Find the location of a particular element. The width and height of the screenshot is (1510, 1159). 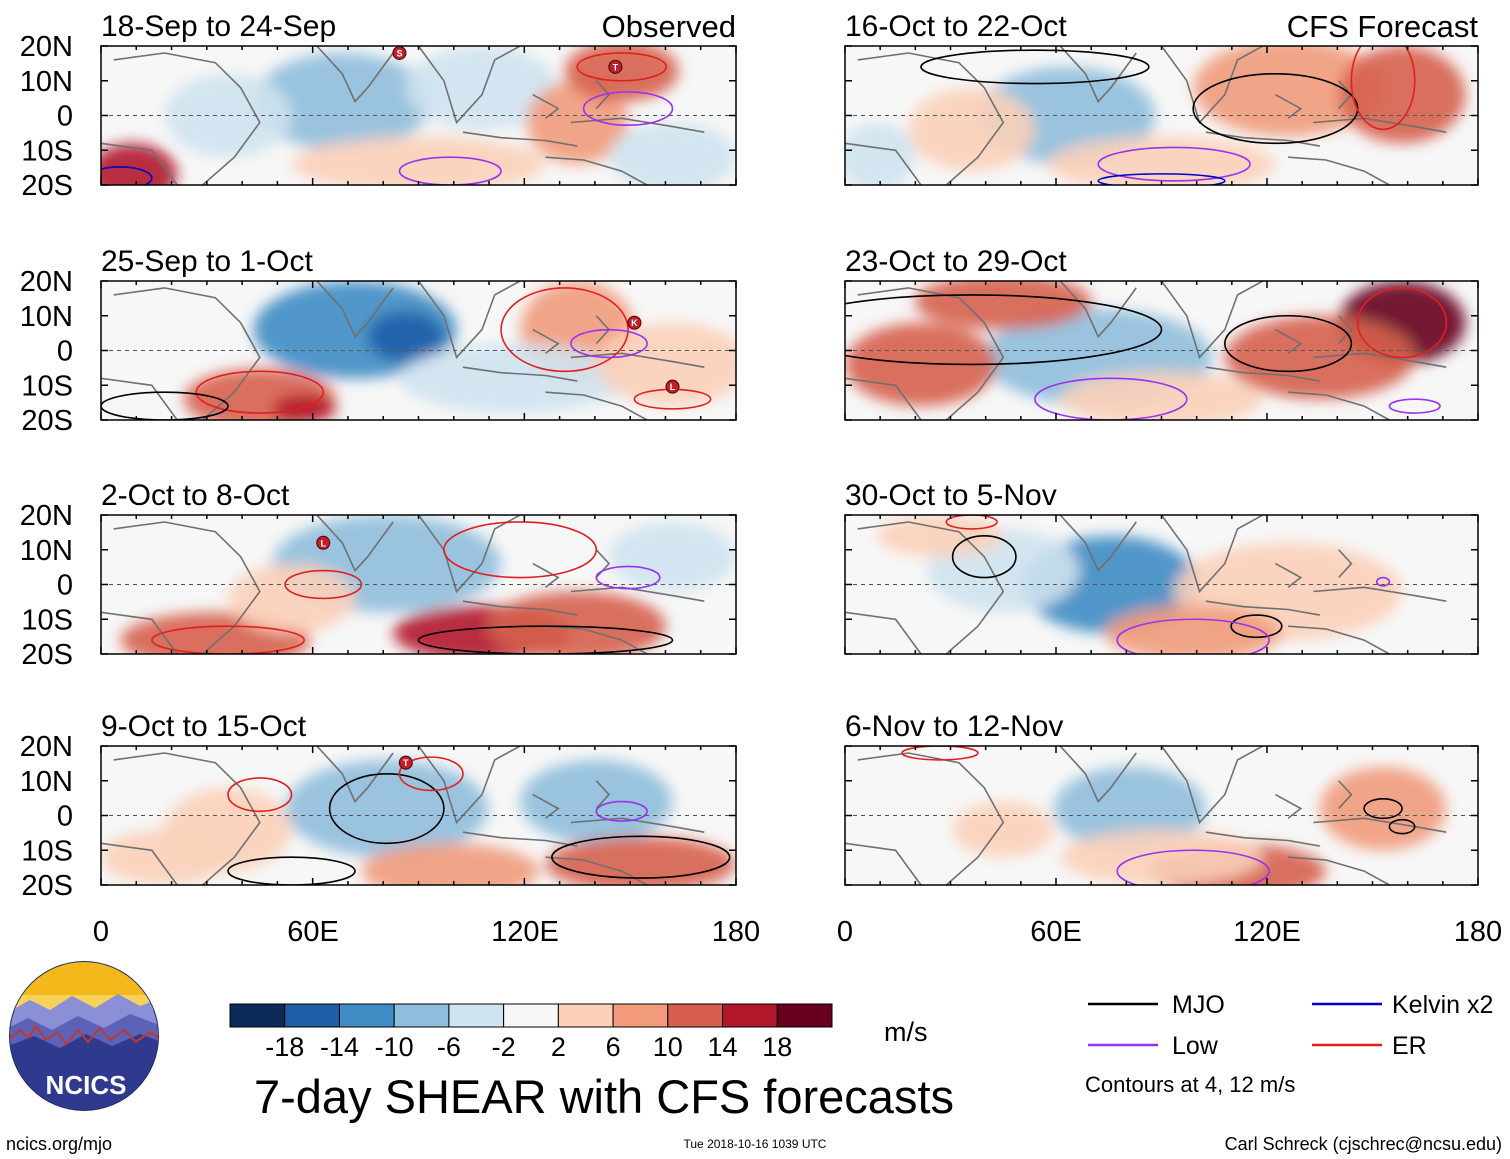

contour-note: Contours at 4, 12 m/s is located at coordinates (1190, 1084).